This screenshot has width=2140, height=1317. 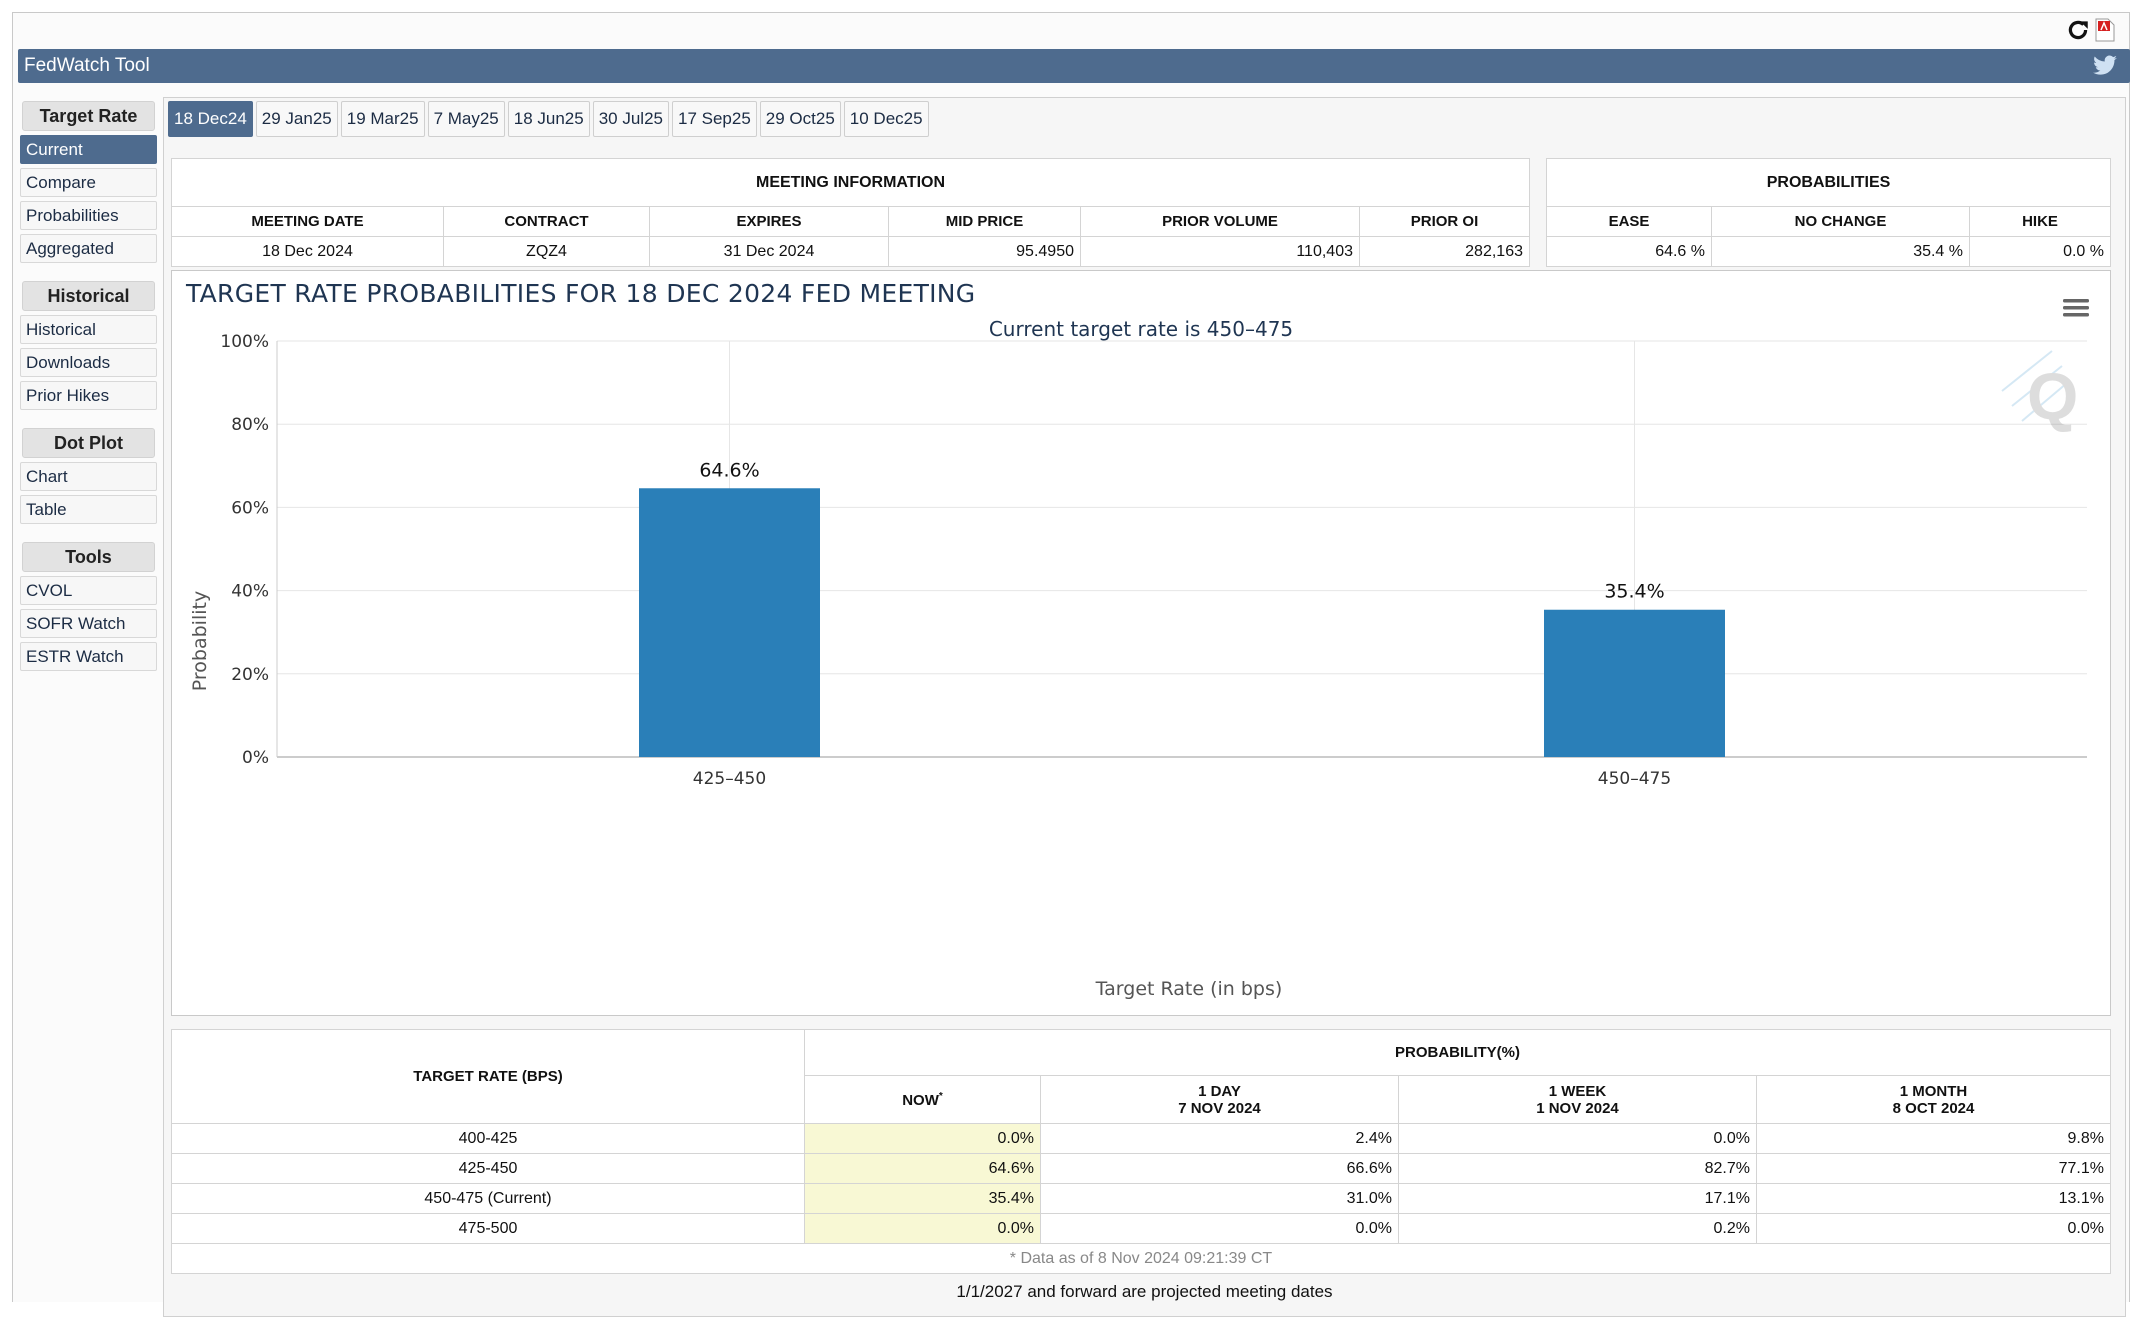 What do you see at coordinates (1629, 221) in the screenshot?
I see `header-ease: EASE` at bounding box center [1629, 221].